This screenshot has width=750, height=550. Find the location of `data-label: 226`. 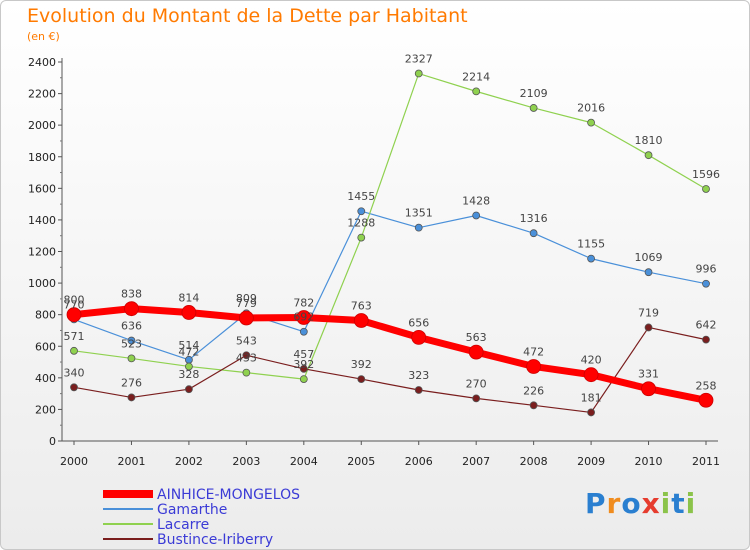

data-label: 226 is located at coordinates (533, 390).